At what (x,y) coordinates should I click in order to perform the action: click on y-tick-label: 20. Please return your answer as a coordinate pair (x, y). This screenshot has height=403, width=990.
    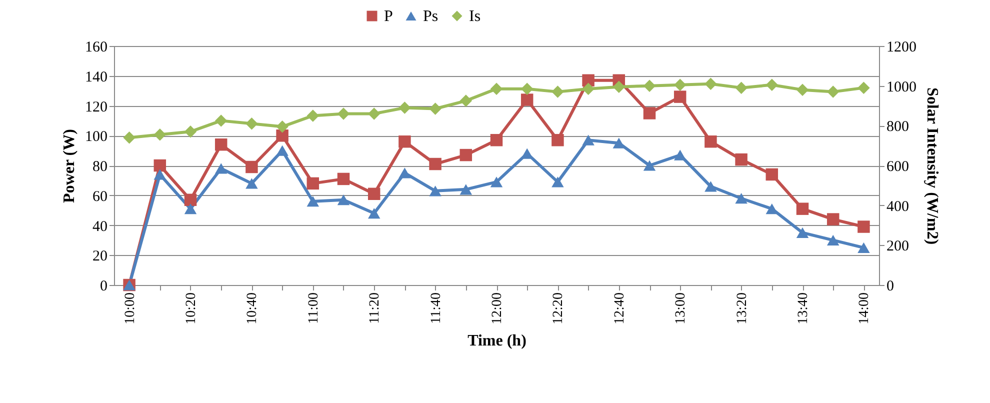
    Looking at the image, I should click on (100, 256).